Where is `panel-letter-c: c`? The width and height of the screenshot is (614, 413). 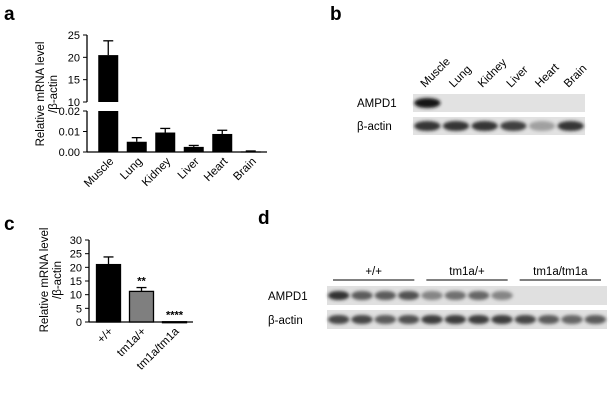 panel-letter-c: c is located at coordinates (9, 224).